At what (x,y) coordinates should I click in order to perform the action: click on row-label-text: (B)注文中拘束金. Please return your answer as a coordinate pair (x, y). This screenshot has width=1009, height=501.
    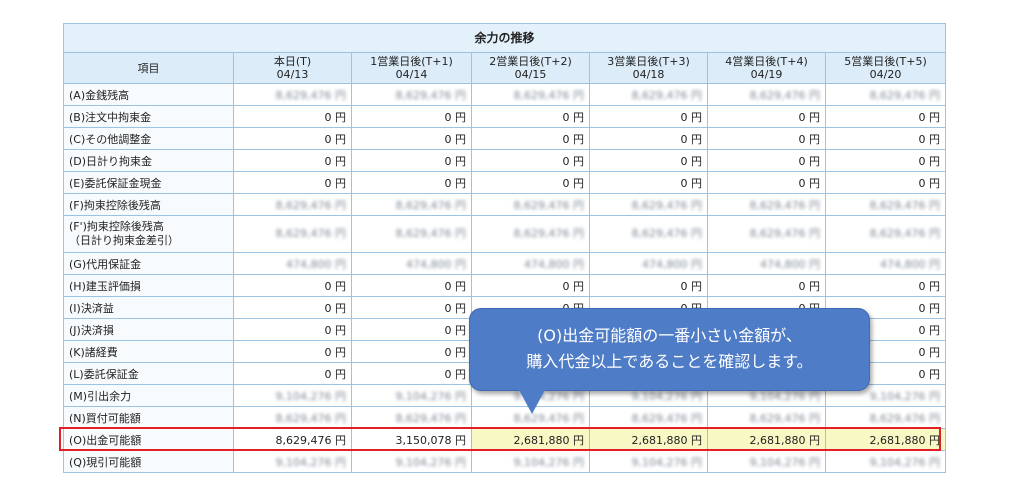
    Looking at the image, I should click on (110, 117).